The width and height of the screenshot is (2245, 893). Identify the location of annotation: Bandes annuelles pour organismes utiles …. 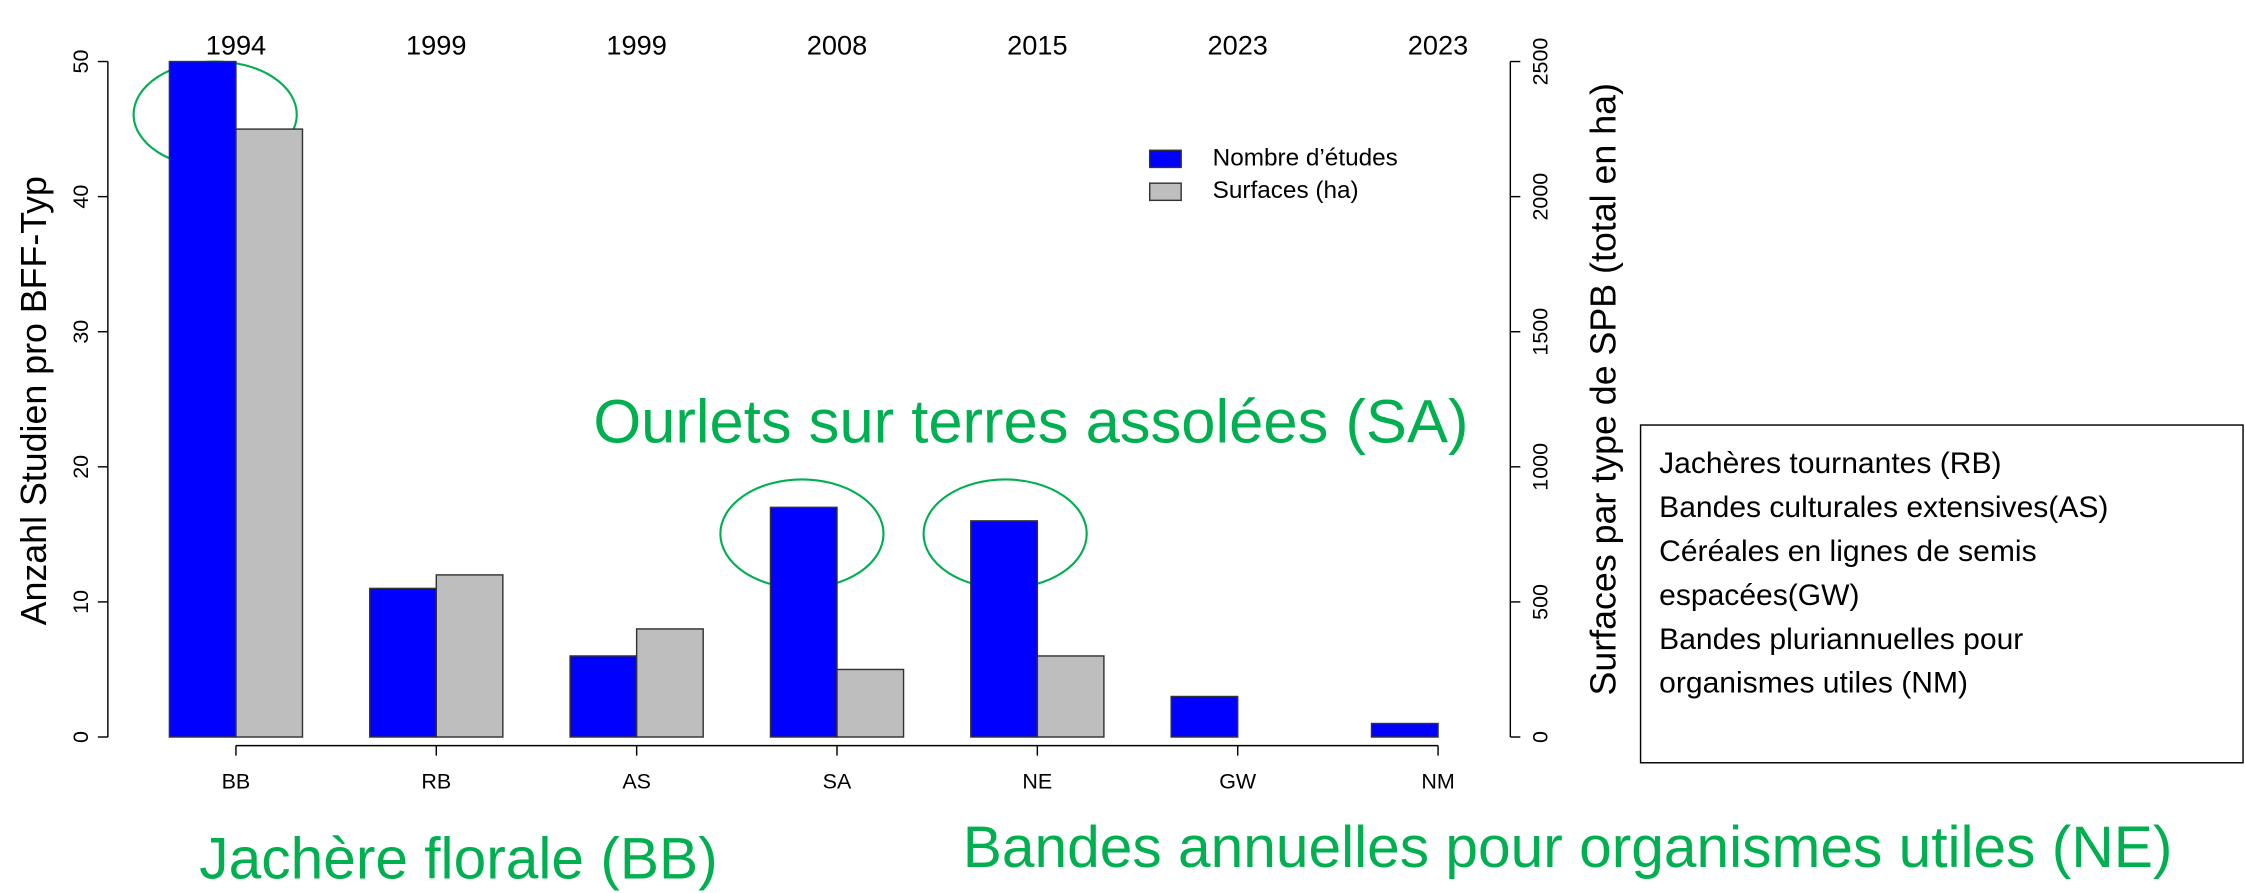
(1568, 847).